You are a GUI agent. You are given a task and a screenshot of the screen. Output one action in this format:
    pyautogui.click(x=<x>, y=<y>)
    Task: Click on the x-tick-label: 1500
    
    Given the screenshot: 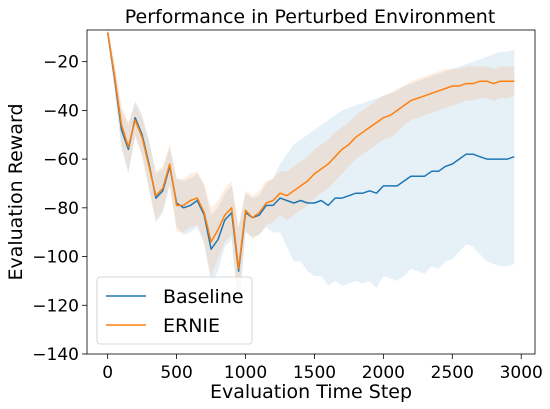 What is the action you would take?
    pyautogui.click(x=314, y=373)
    